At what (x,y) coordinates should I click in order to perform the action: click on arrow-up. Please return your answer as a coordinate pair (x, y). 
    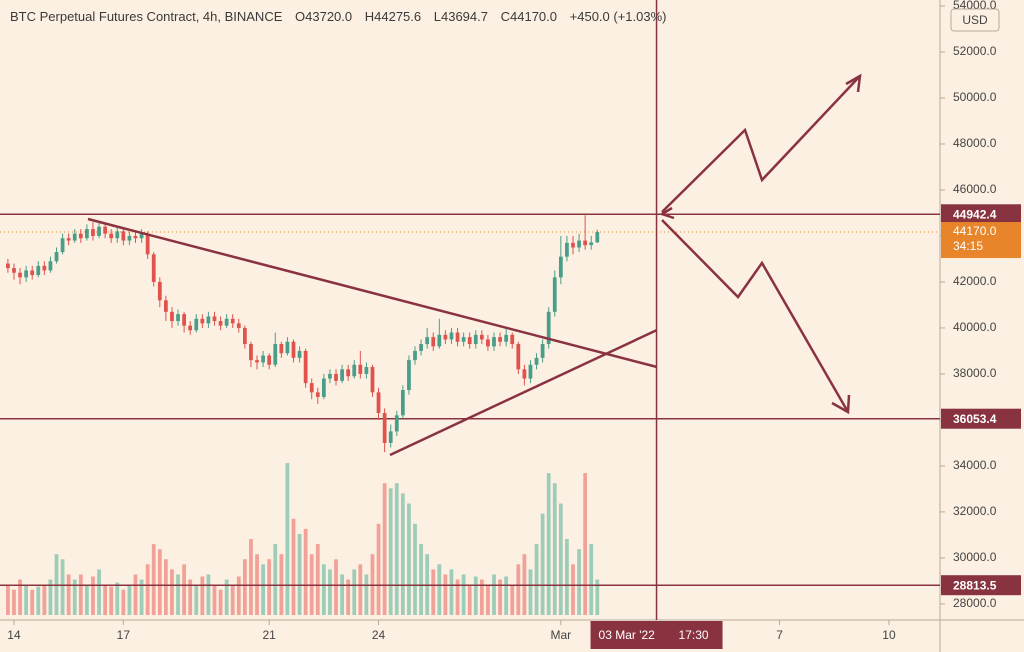
    Looking at the image, I should click on (761, 144).